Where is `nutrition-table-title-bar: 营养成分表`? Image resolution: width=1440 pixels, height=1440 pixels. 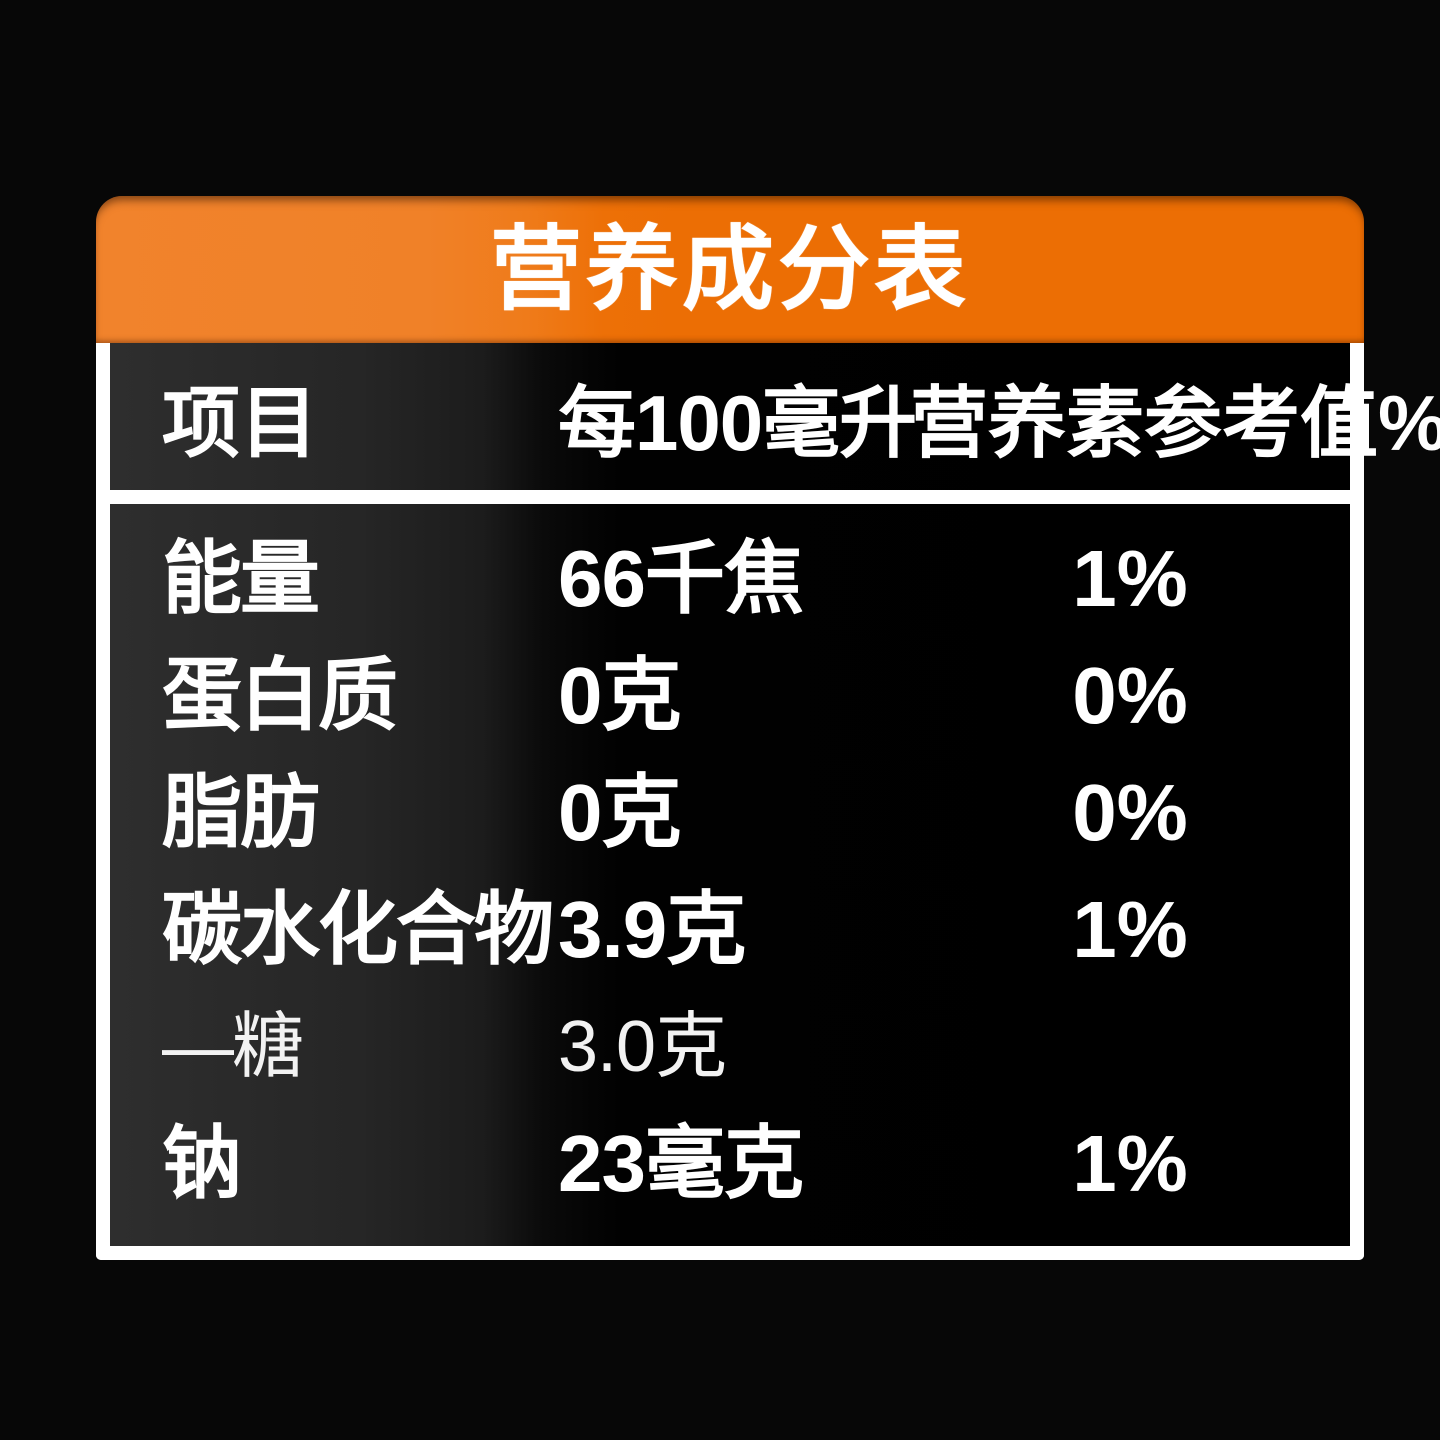 nutrition-table-title-bar: 营养成分表 is located at coordinates (730, 269).